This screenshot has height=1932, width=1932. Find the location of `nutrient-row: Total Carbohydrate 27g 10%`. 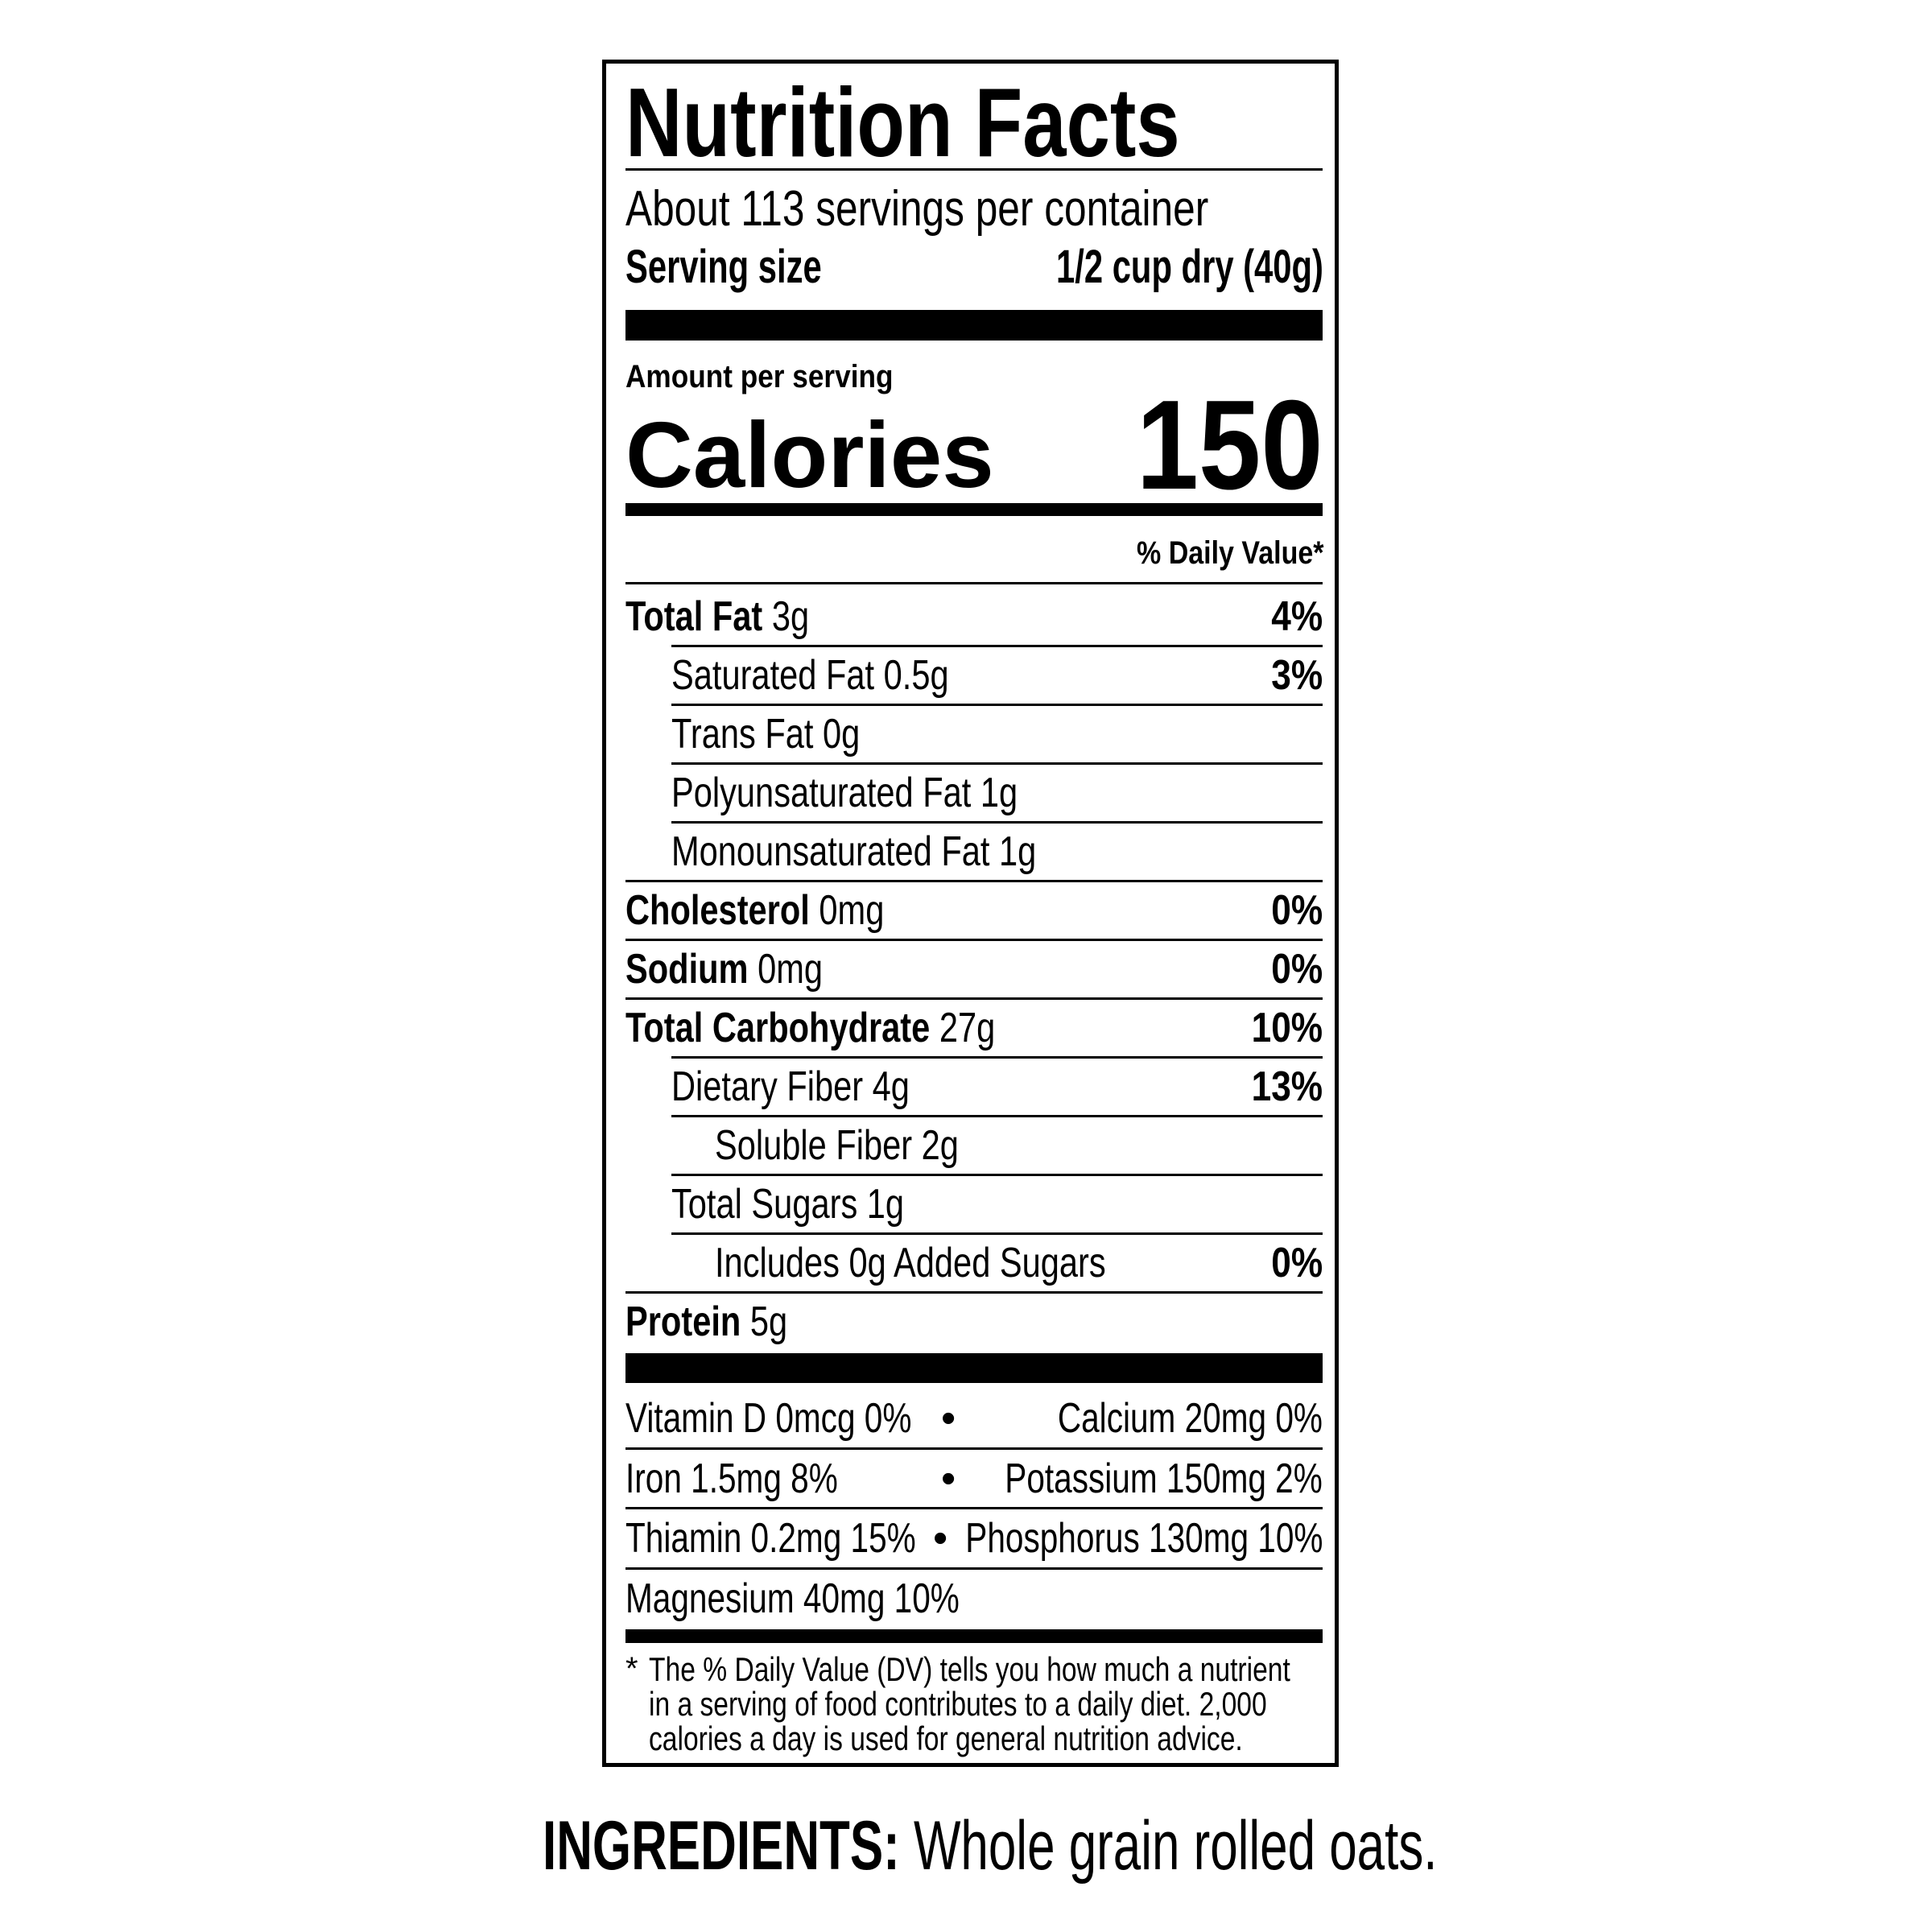

nutrient-row: Total Carbohydrate 27g 10% is located at coordinates (974, 1027).